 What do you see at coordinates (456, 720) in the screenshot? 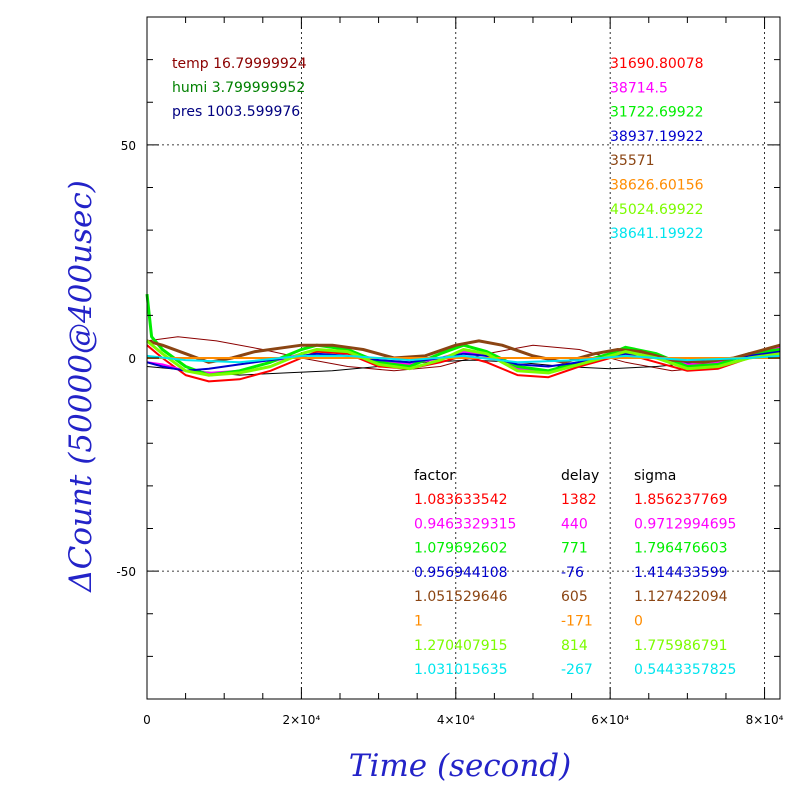
I see `x-tick-label: 4×10⁴` at bounding box center [456, 720].